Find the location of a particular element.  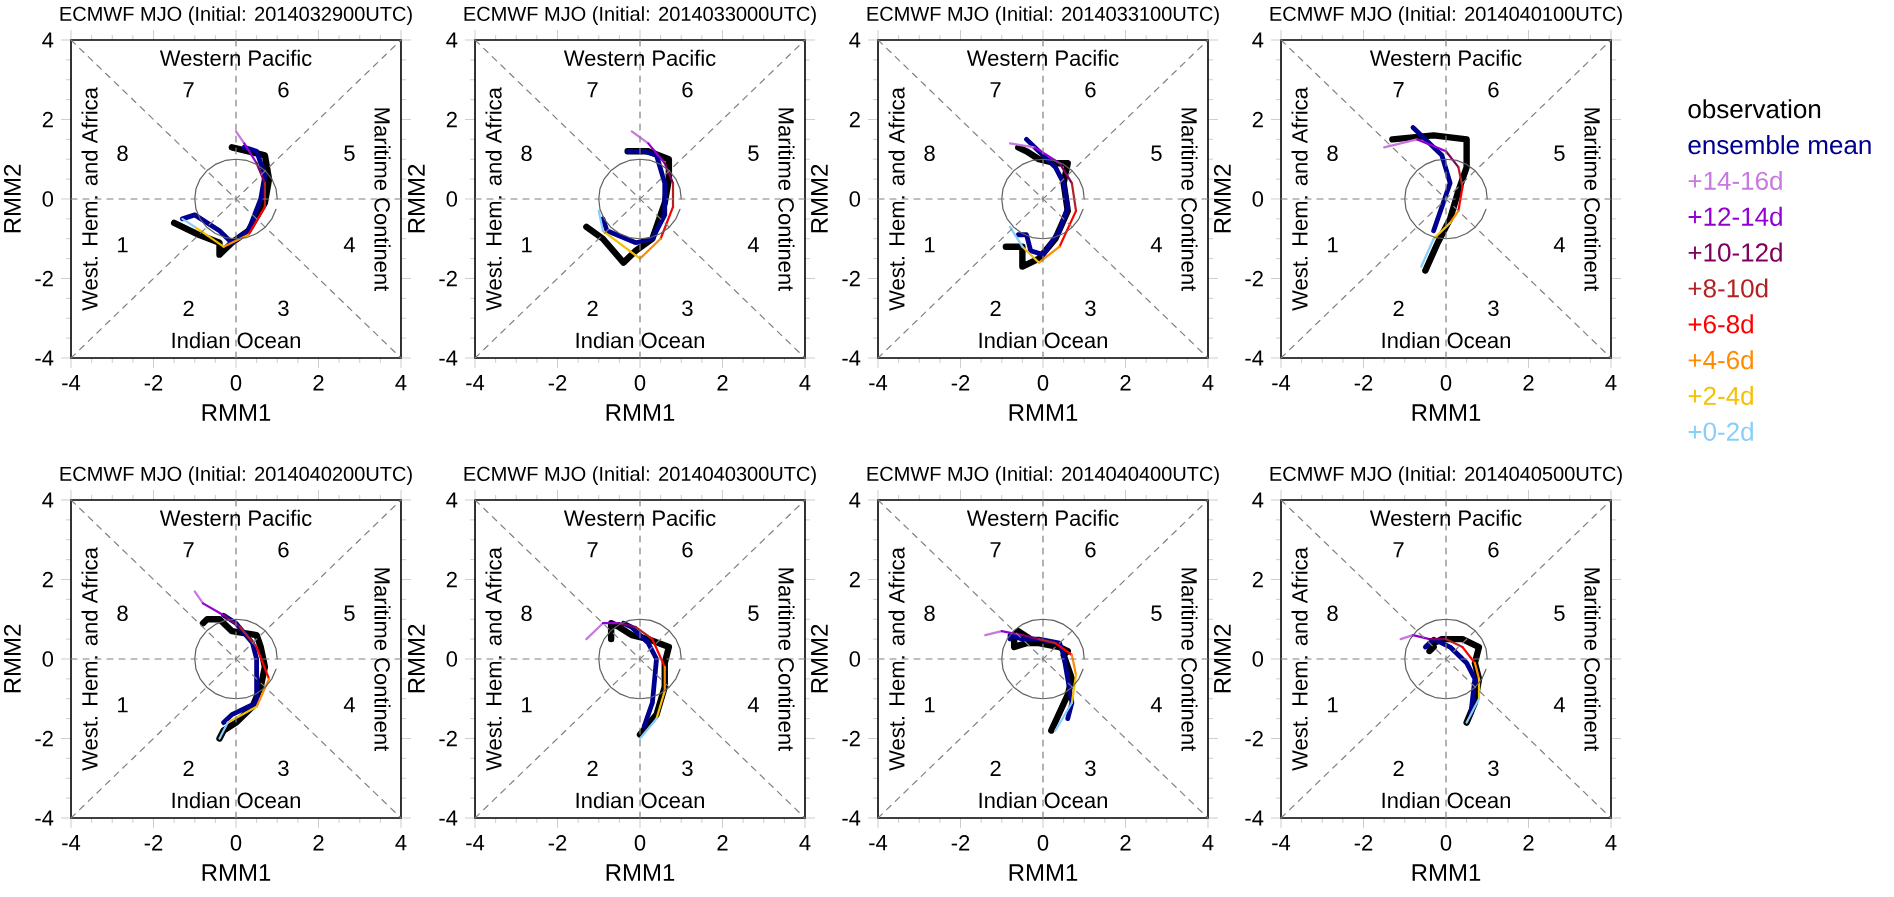

chart-title: ECMWF MJO (Initial: 2014032900UTC) is located at coordinates (236, 15).